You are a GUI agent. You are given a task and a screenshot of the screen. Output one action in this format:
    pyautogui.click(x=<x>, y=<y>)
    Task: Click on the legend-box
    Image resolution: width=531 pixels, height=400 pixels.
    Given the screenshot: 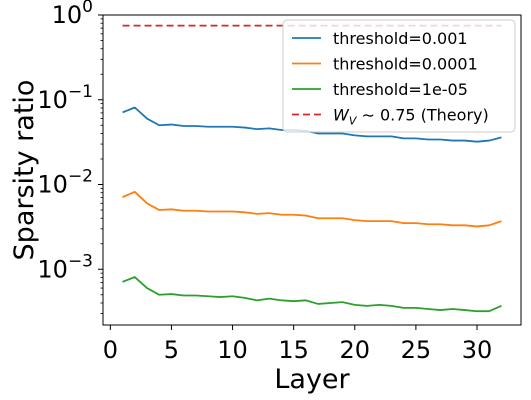 What is the action you would take?
    pyautogui.click(x=399, y=76)
    